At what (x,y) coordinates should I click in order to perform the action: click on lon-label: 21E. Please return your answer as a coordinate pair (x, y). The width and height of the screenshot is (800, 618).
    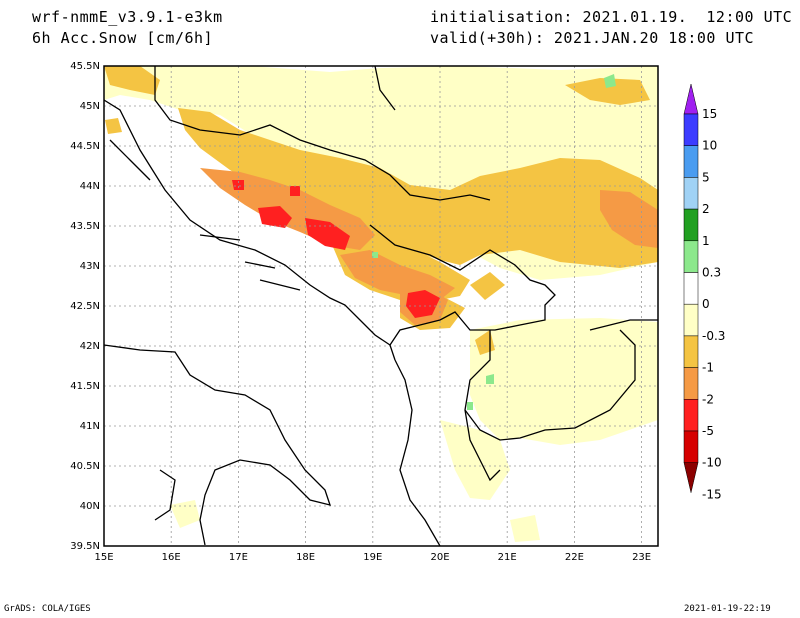
    Looking at the image, I should click on (507, 557).